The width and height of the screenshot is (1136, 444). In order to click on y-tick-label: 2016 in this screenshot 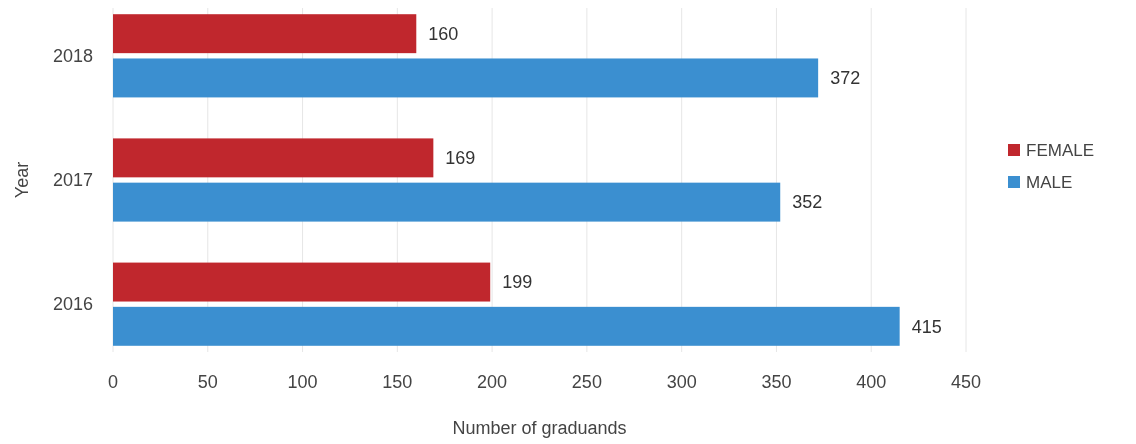, I will do `click(72, 304)`.